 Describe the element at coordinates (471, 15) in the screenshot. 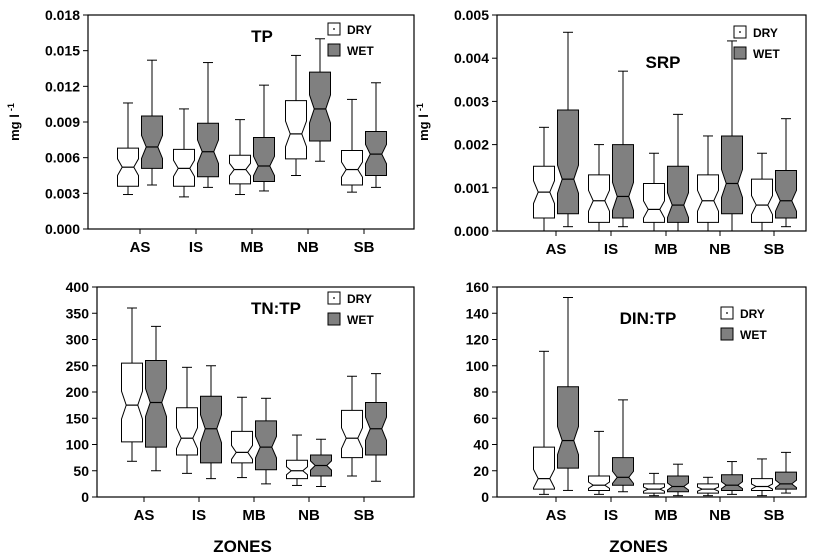

I see `y-tick-label: 0.005` at that location.